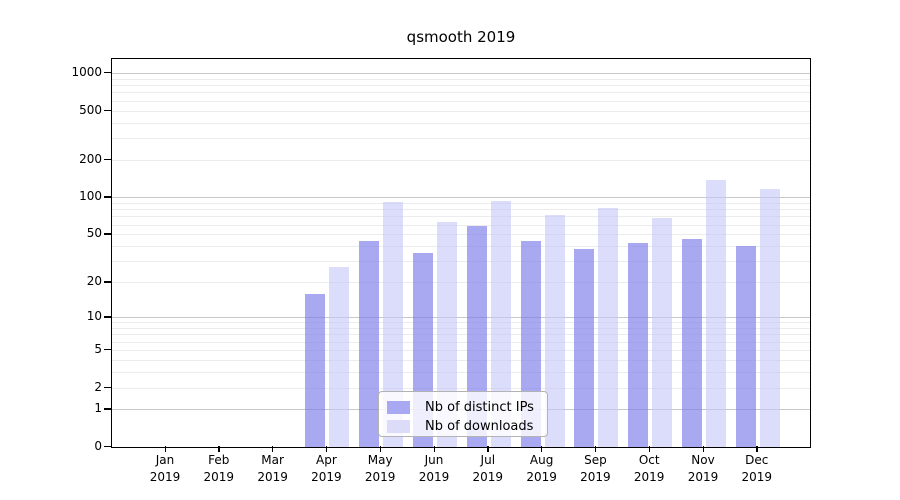 Image resolution: width=900 pixels, height=500 pixels. I want to click on legend-row: Nb of downloads, so click(467, 426).